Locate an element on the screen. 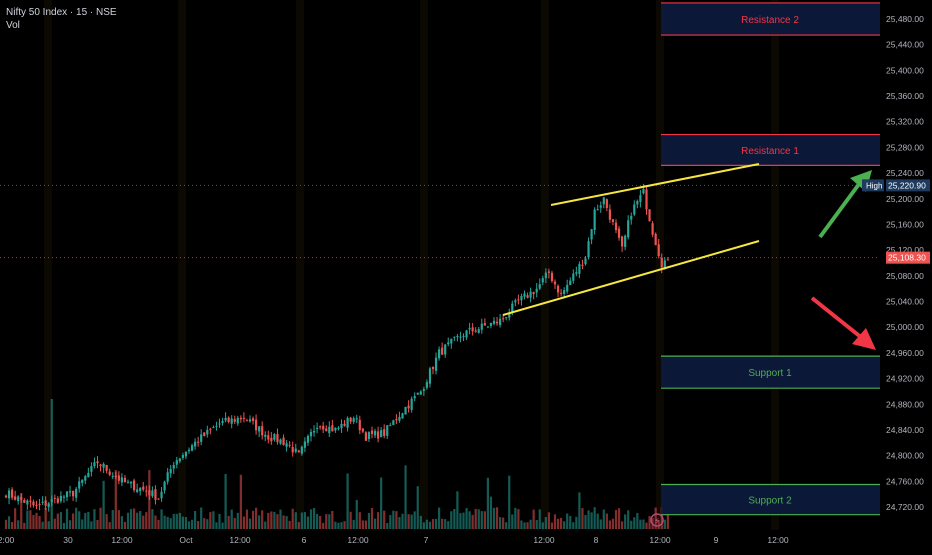 Image resolution: width=932 pixels, height=555 pixels. price-tick: 25,280.00 is located at coordinates (905, 147).